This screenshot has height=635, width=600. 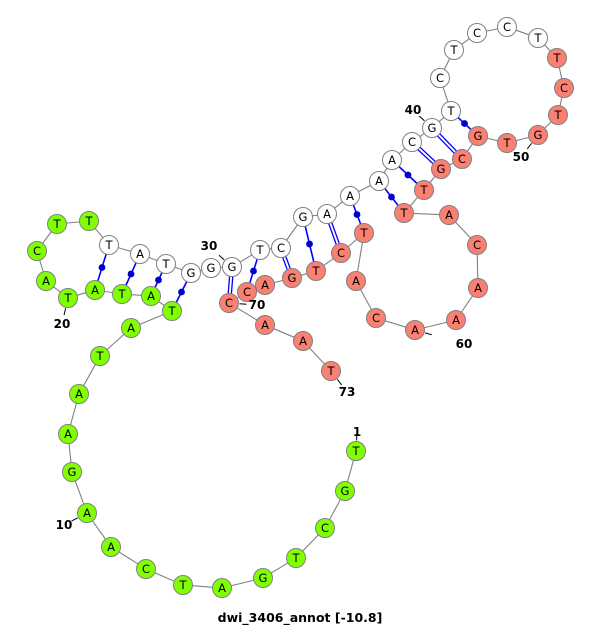 I want to click on position-label: 70, so click(x=257, y=305).